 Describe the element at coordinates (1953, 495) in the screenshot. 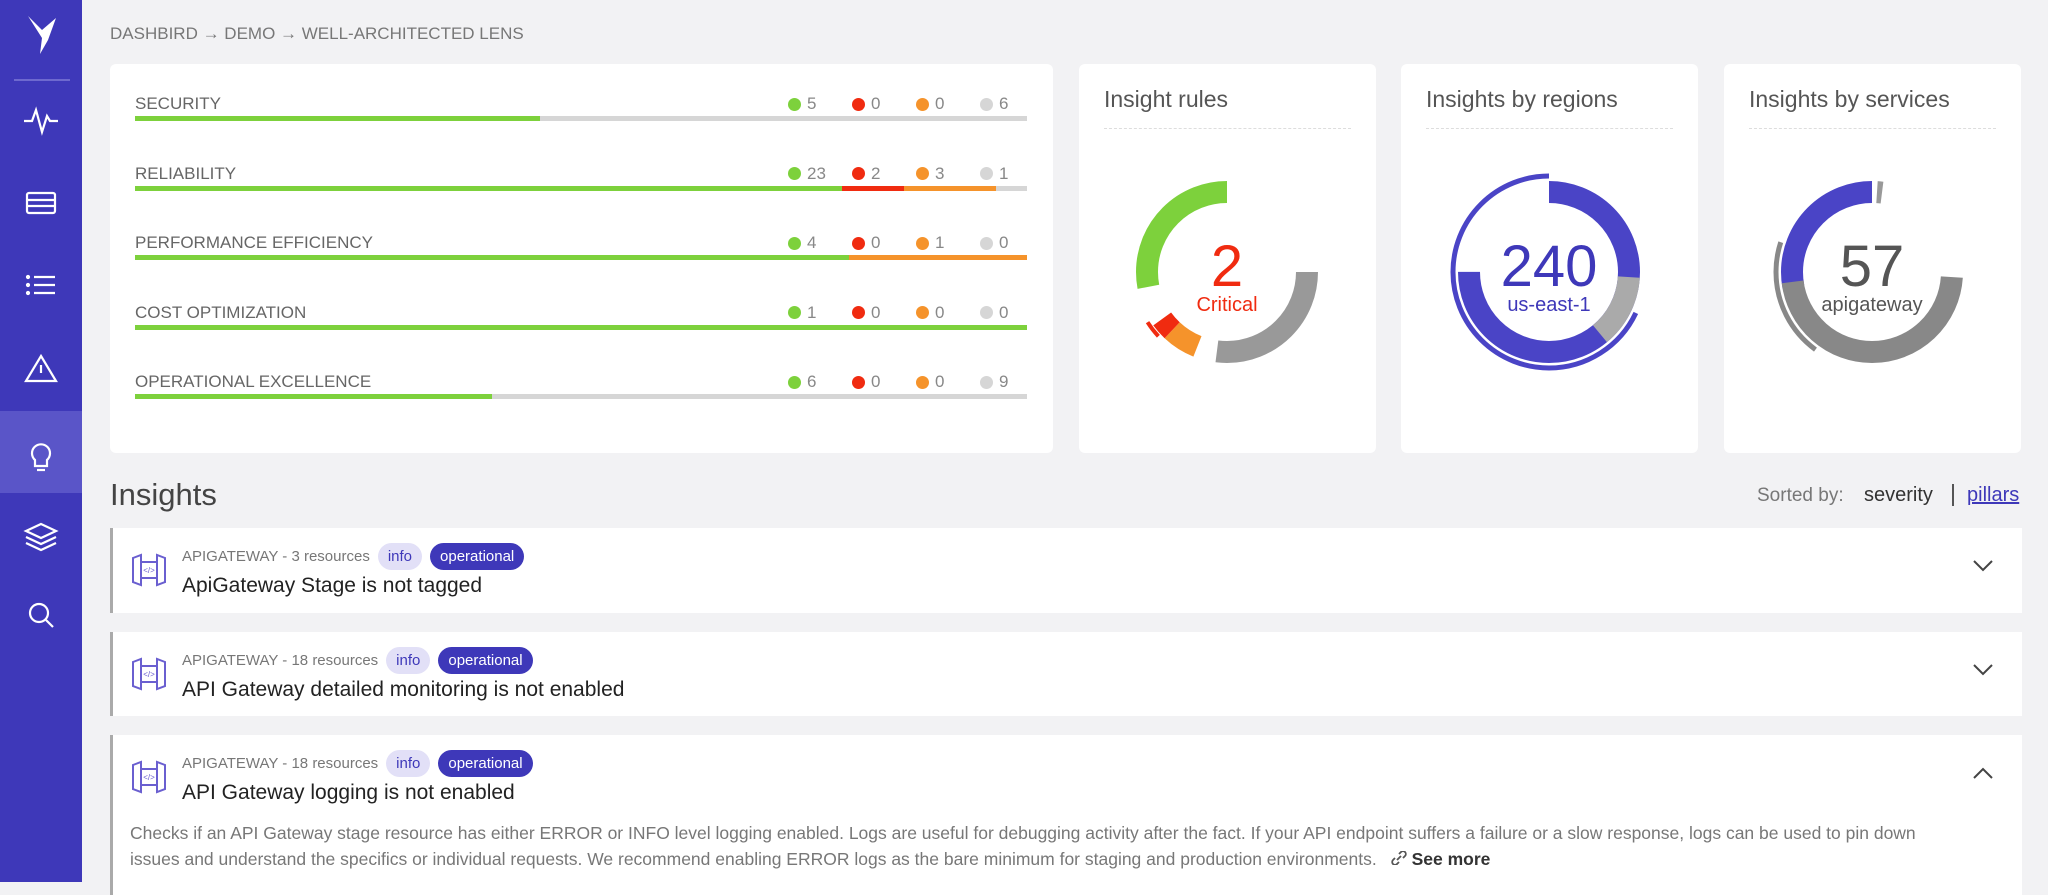

I see `separator` at that location.